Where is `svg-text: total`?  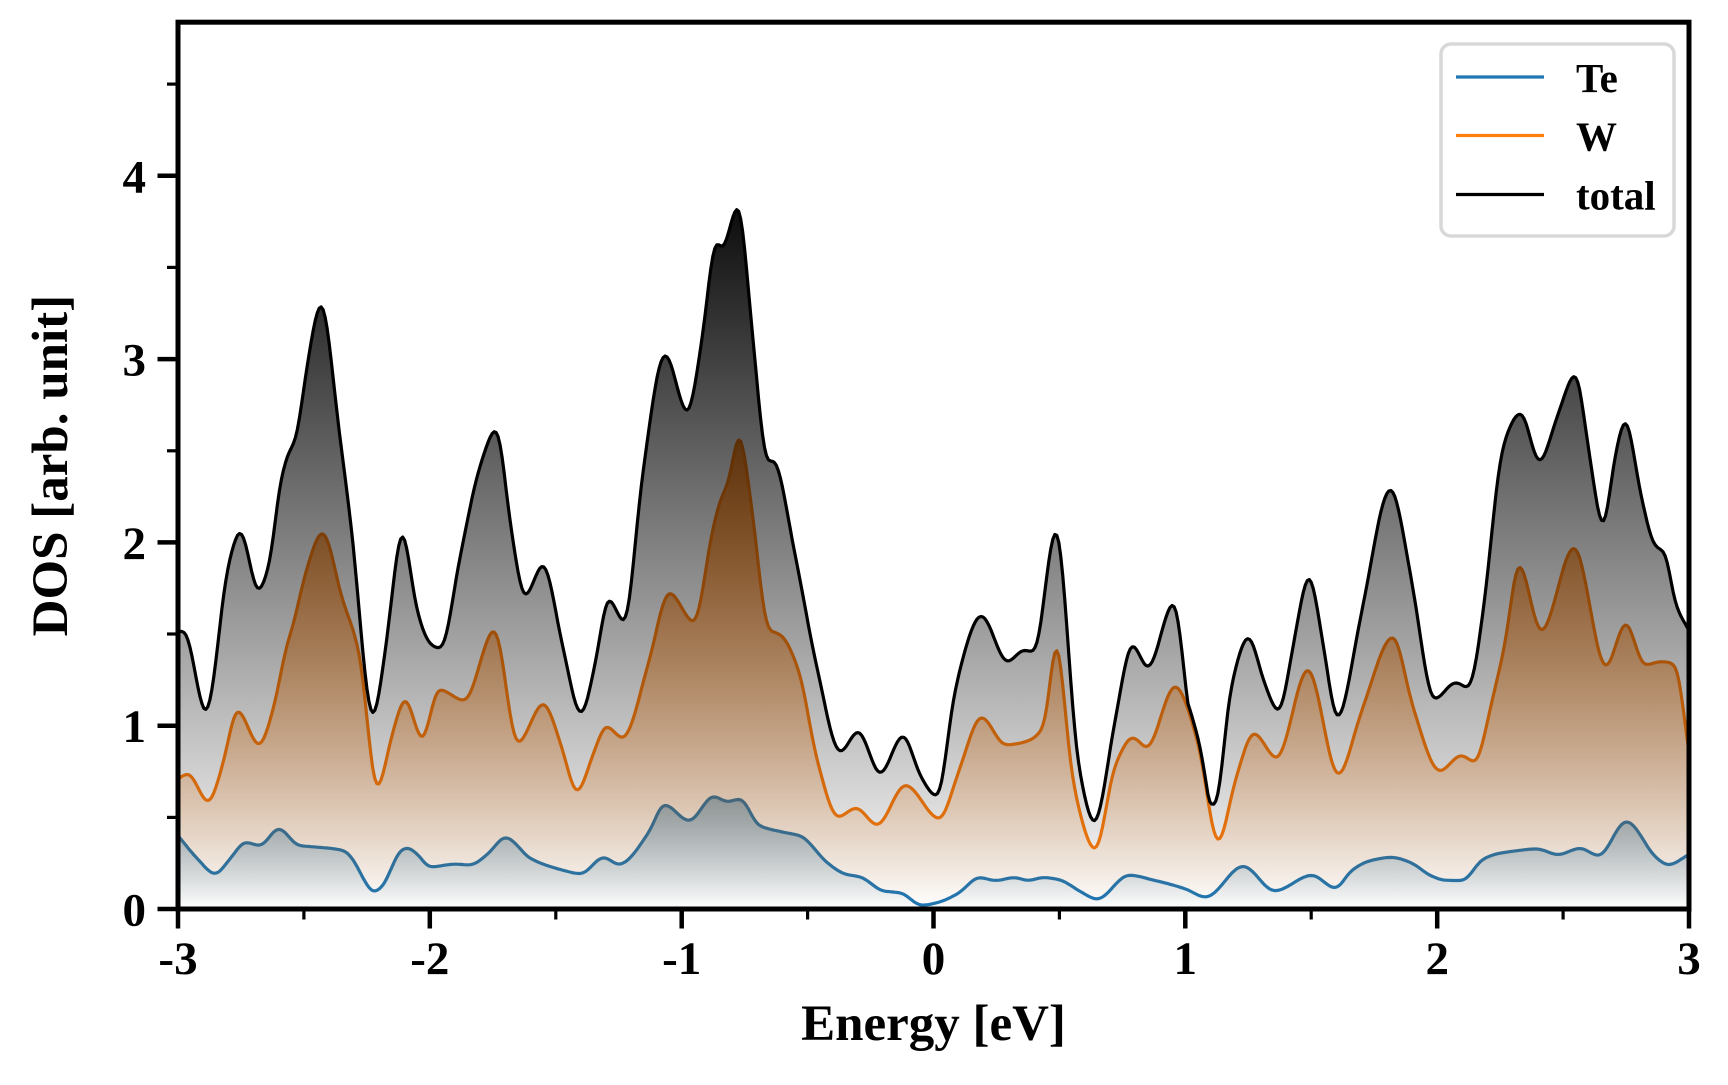 svg-text: total is located at coordinates (1616, 196).